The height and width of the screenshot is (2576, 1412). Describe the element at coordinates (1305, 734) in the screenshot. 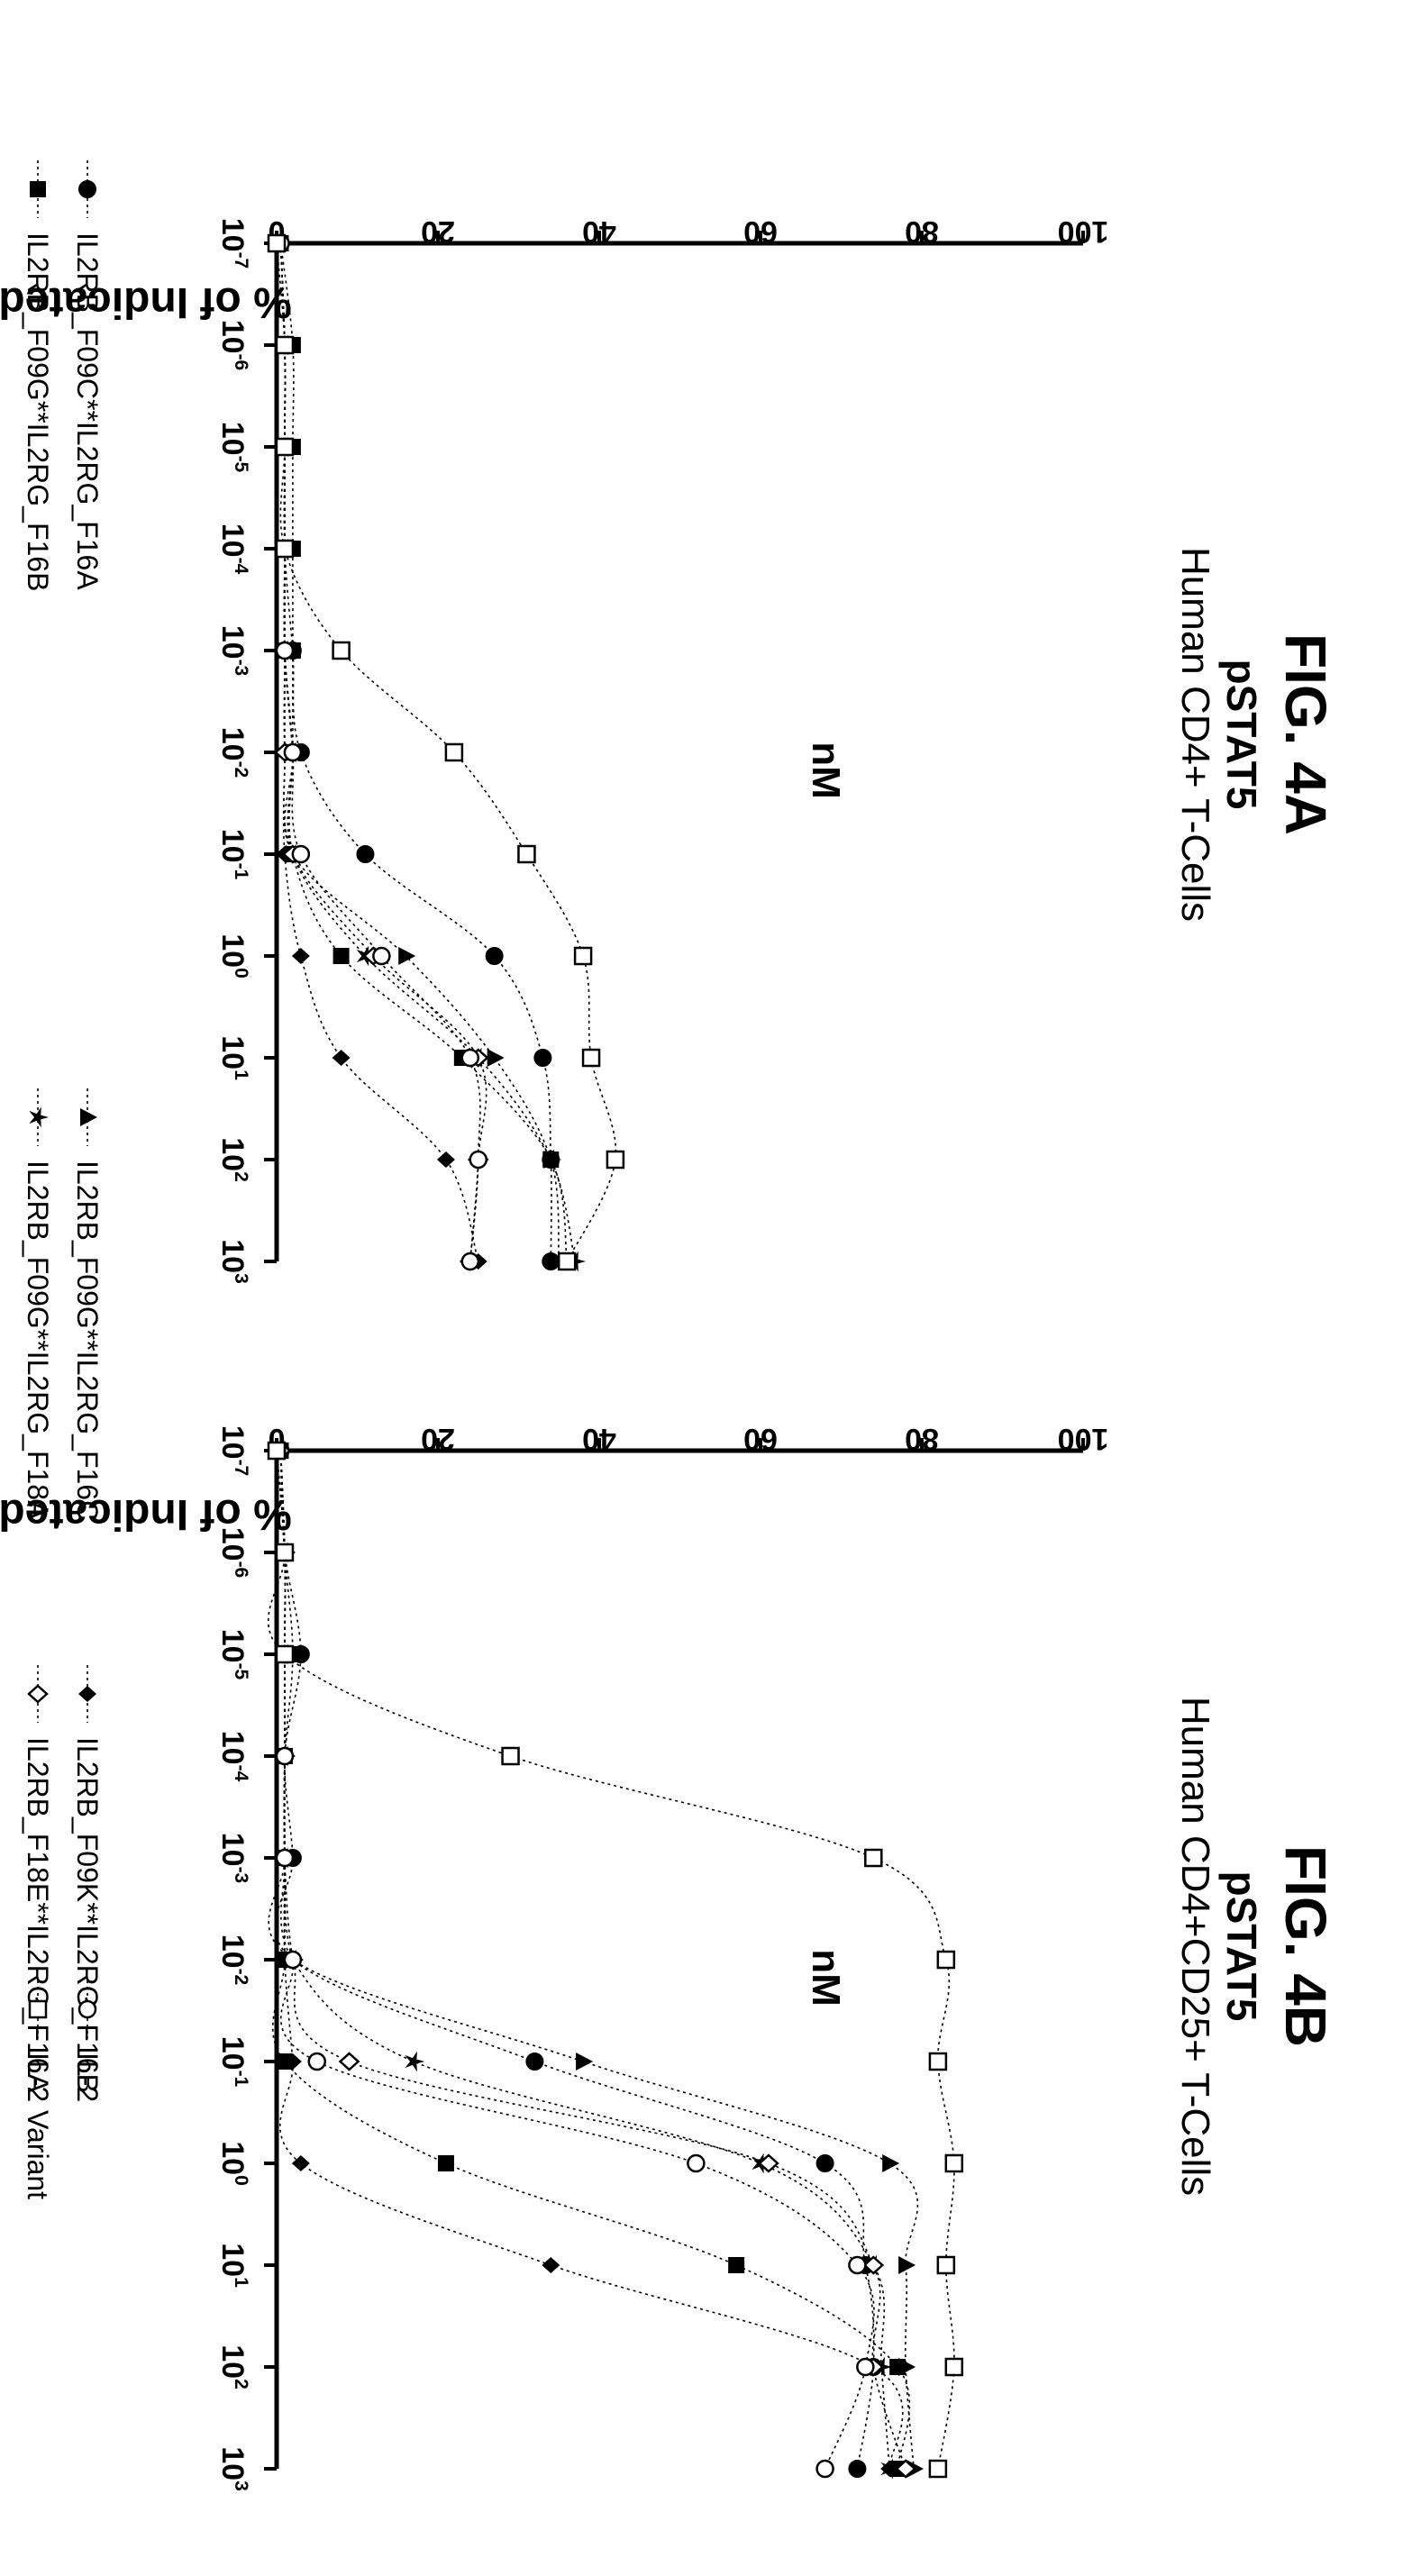

I see `fig-label-4a: FIG. 4A` at that location.